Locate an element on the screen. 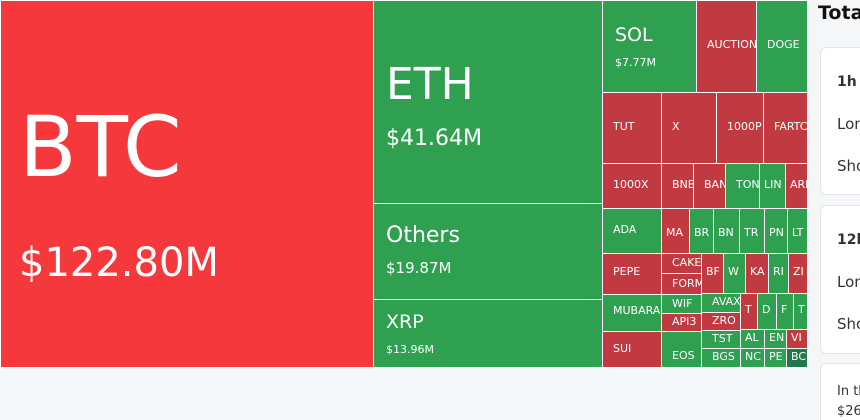  tile-label: TST is located at coordinates (722, 338).